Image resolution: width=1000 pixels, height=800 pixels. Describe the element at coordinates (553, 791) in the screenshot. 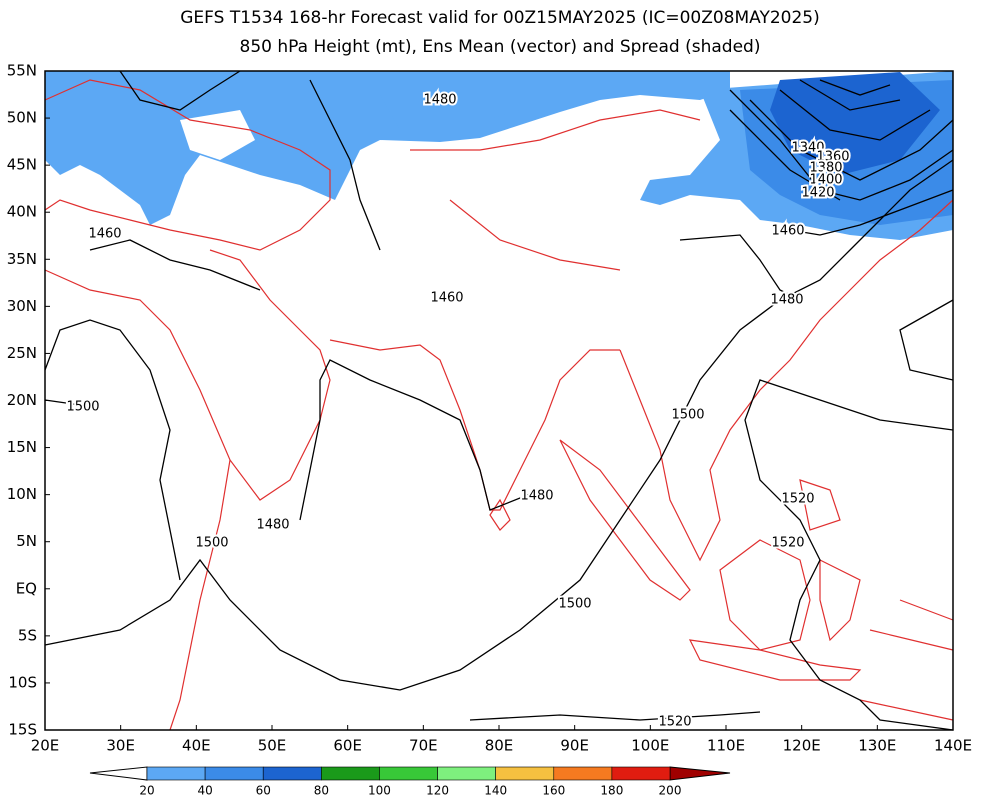

I see `colorbar-label: 160` at that location.